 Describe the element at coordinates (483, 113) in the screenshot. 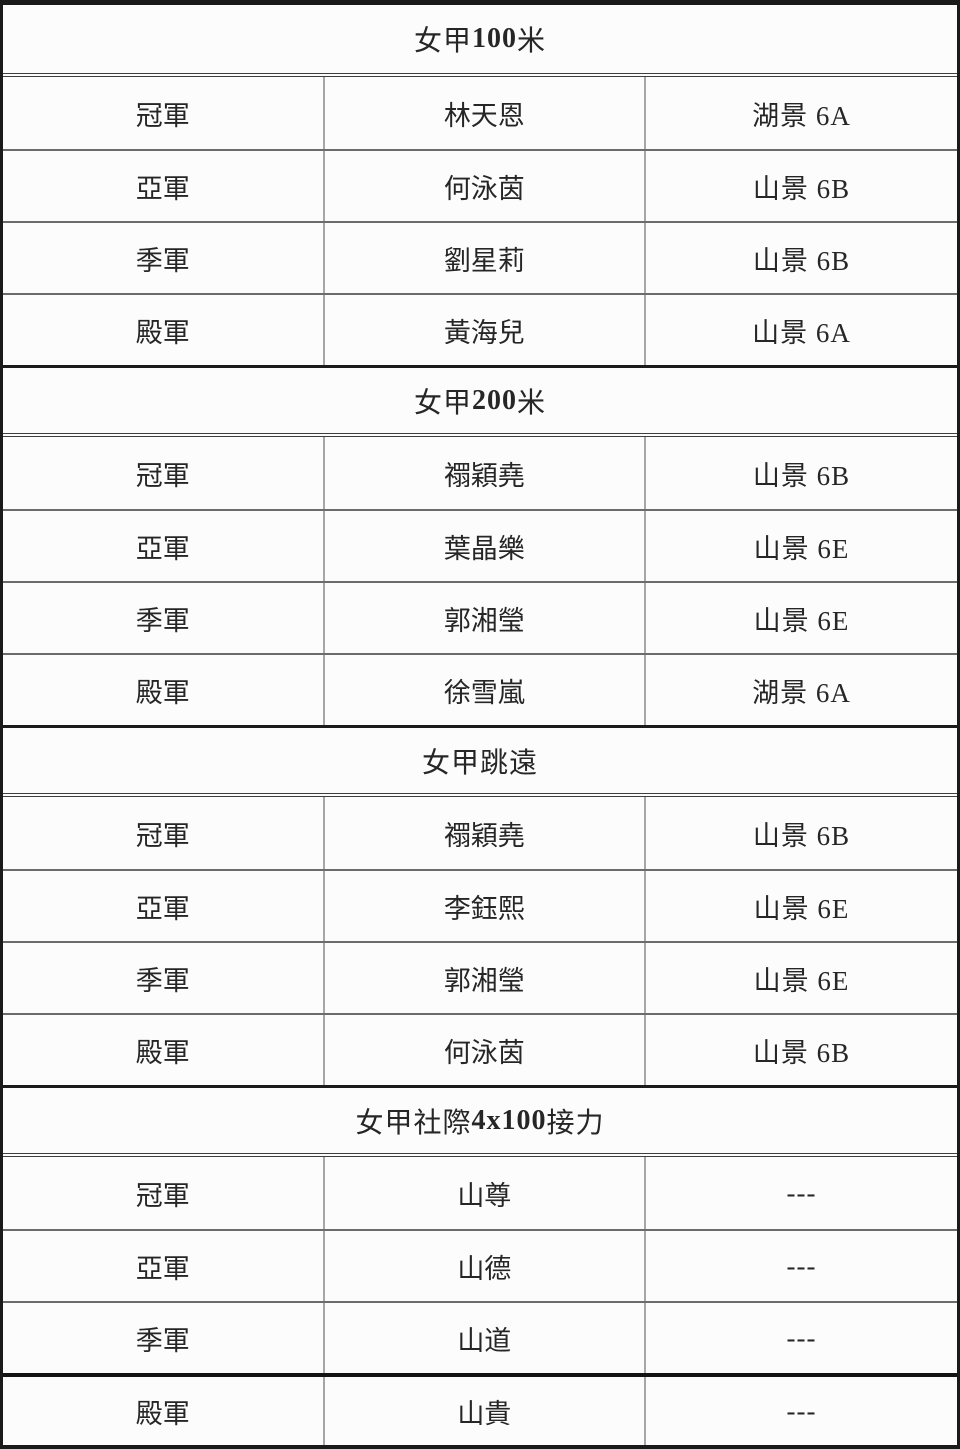

I see `name-cell: 林天恩` at that location.